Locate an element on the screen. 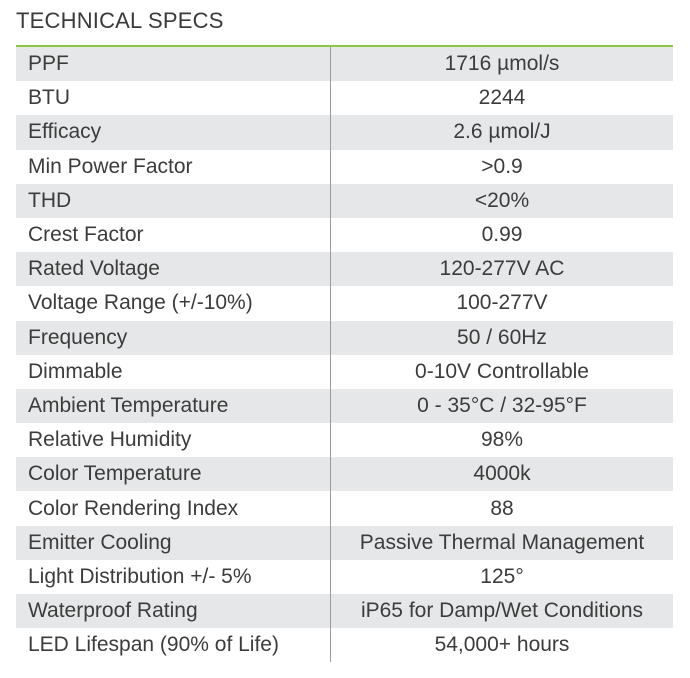  spec-value: 4000k is located at coordinates (501, 474).